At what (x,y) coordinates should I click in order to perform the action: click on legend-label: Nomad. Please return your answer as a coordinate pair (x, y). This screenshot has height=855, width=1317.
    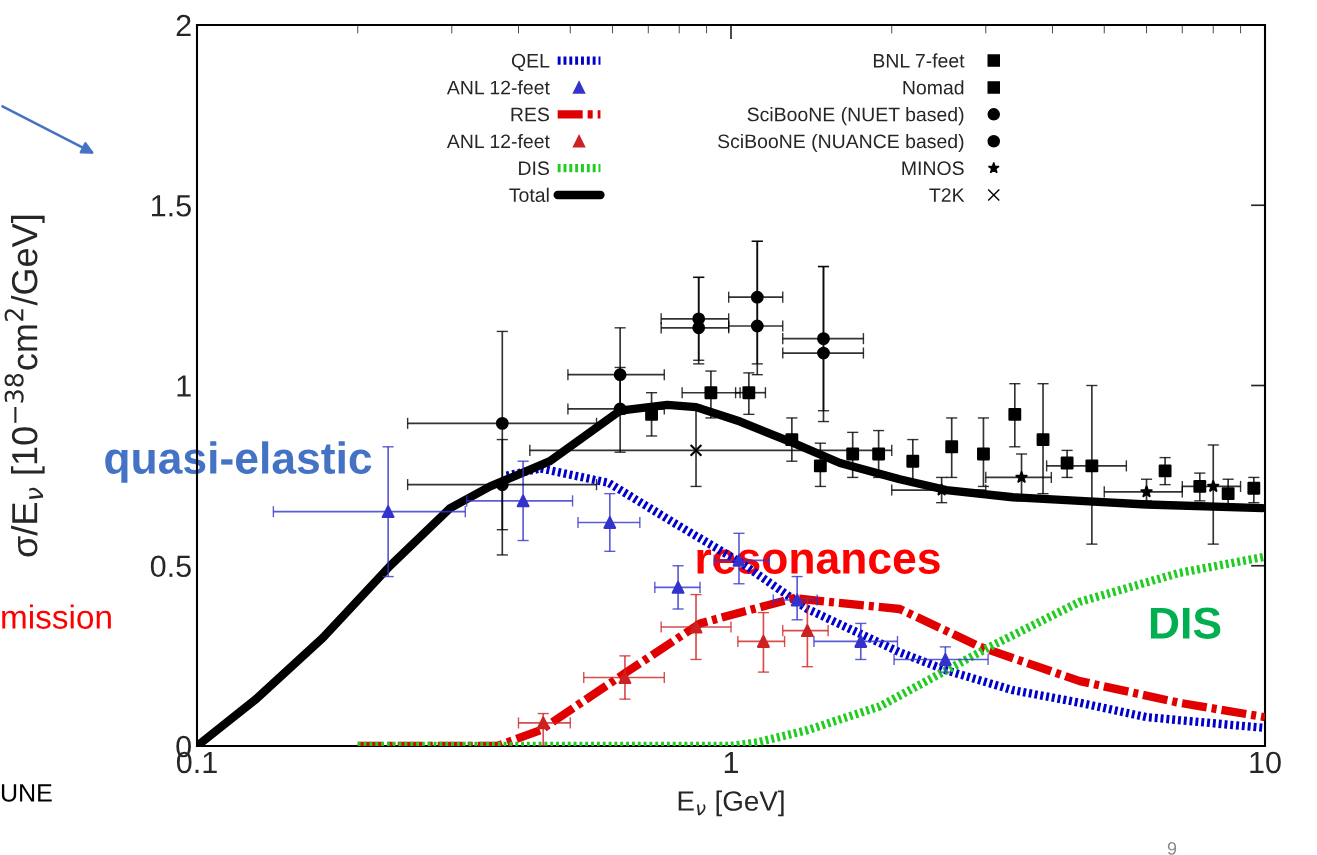
    Looking at the image, I should click on (933, 87).